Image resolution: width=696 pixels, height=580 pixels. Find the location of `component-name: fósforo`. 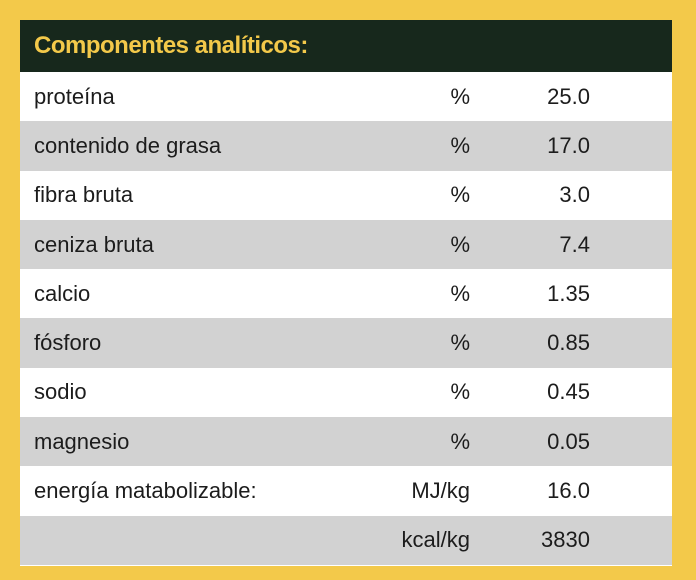

component-name: fósforo is located at coordinates (68, 343).